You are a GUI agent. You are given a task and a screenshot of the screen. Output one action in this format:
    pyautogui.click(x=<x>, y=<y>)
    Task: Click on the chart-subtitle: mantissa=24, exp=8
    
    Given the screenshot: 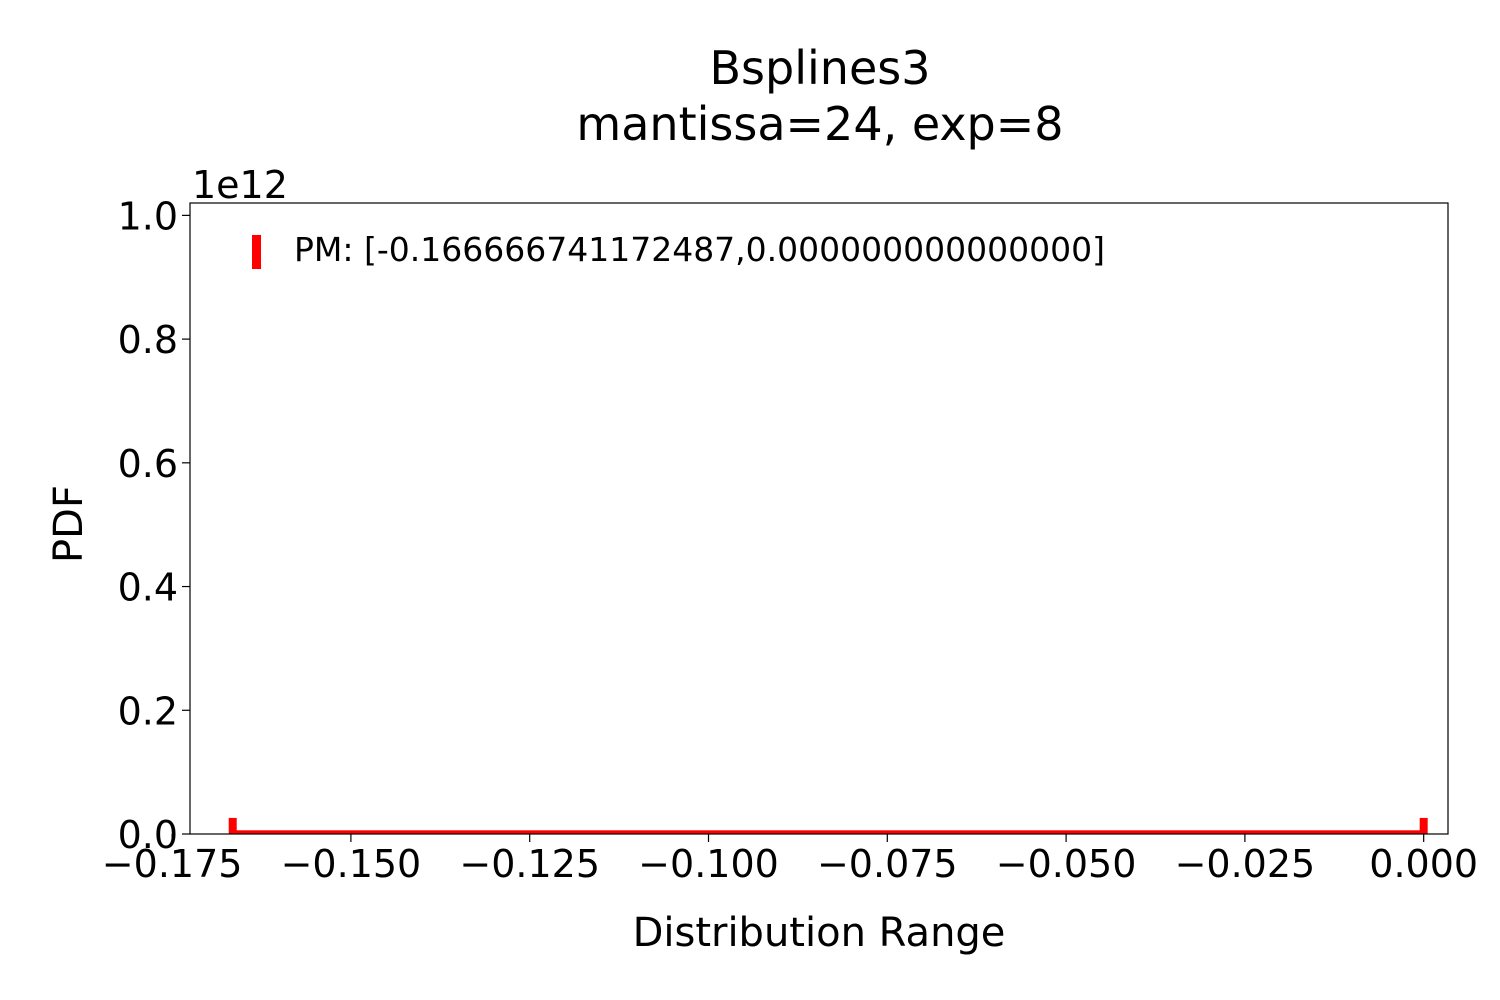 What is the action you would take?
    pyautogui.click(x=819, y=124)
    